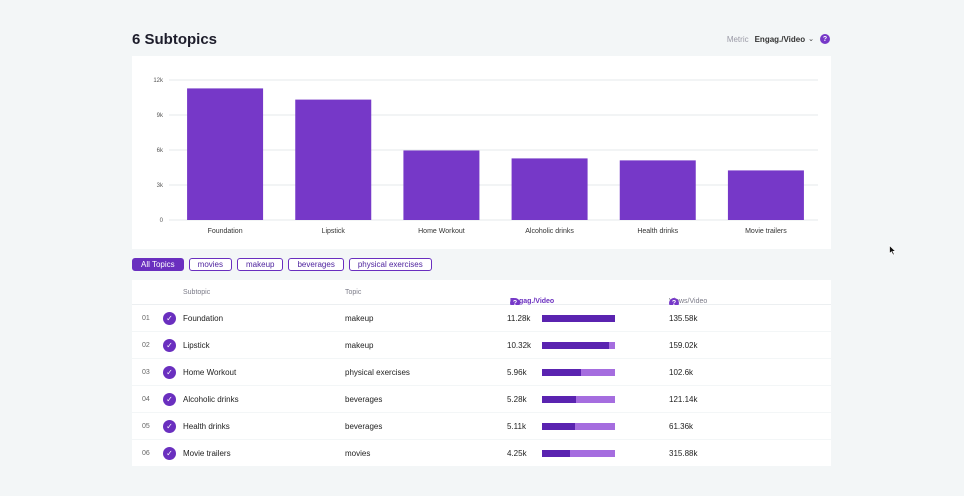 Image resolution: width=964 pixels, height=496 pixels. What do you see at coordinates (203, 318) in the screenshot?
I see `subtopic-name: Foundation` at bounding box center [203, 318].